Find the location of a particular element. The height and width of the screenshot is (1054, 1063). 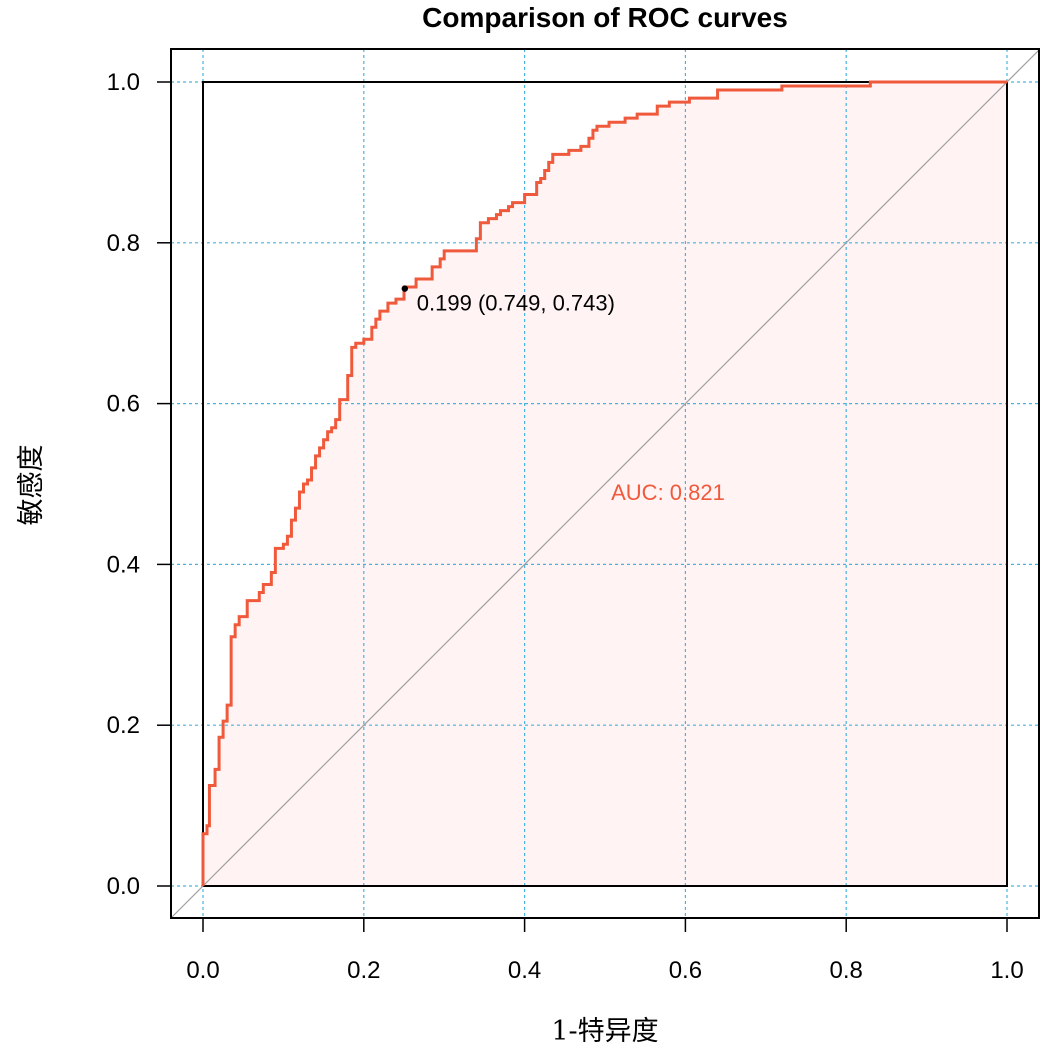

y-tick-label: 0.0 is located at coordinates (123, 886).